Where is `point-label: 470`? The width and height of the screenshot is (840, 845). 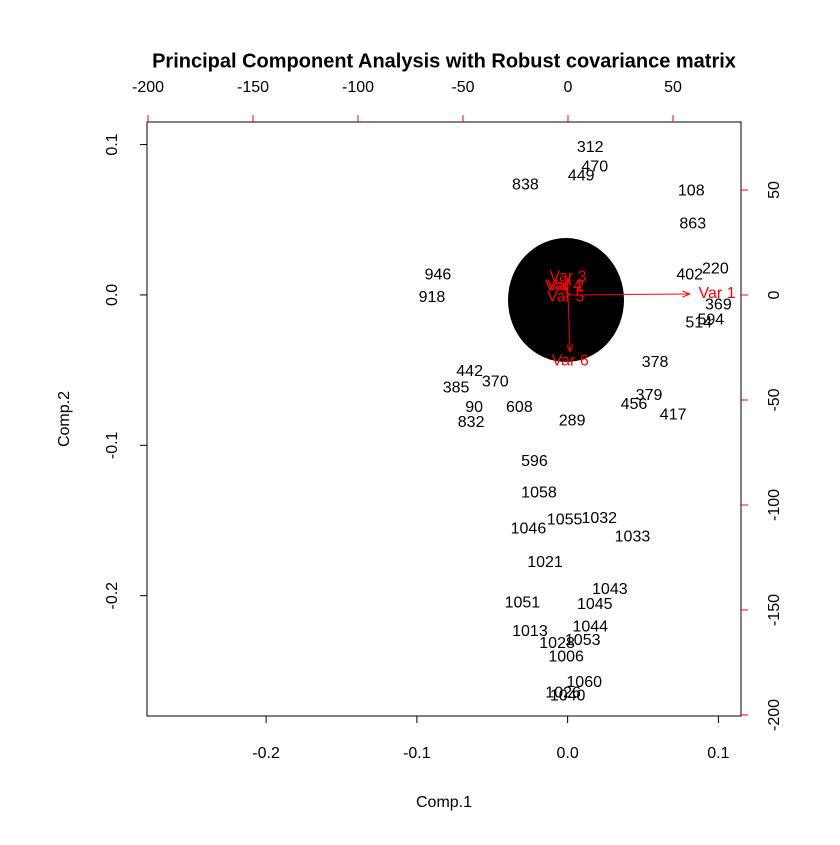
point-label: 470 is located at coordinates (594, 166).